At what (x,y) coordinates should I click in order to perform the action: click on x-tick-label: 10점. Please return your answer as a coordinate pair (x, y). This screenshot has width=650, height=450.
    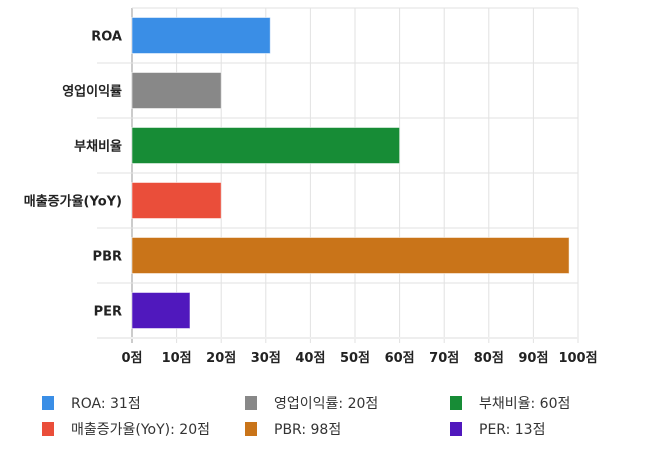
    Looking at the image, I should click on (177, 358).